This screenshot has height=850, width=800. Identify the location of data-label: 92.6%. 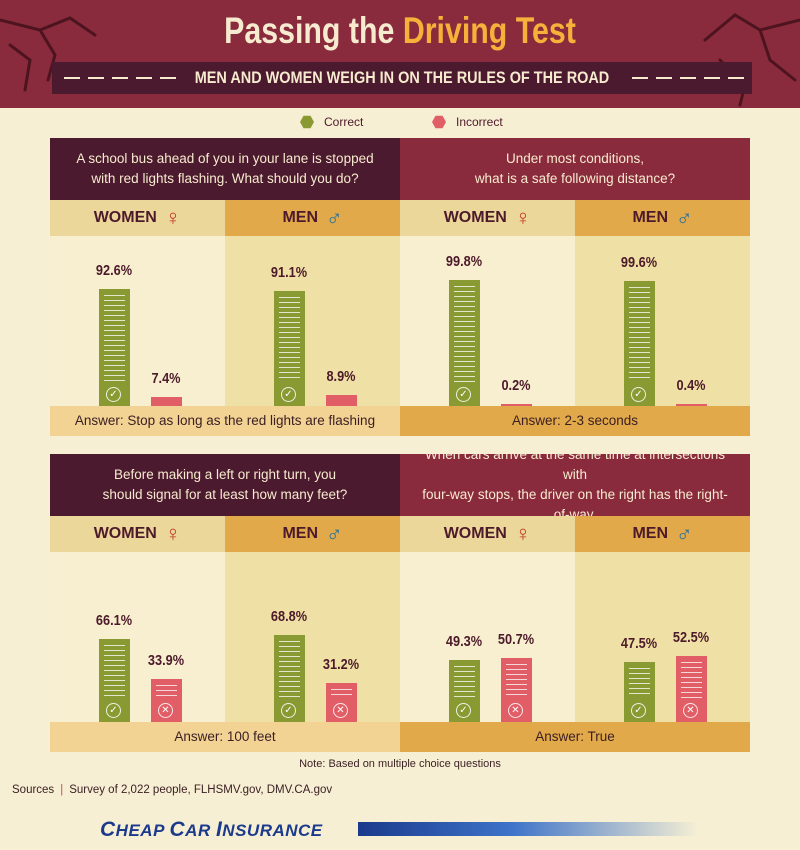
(114, 270).